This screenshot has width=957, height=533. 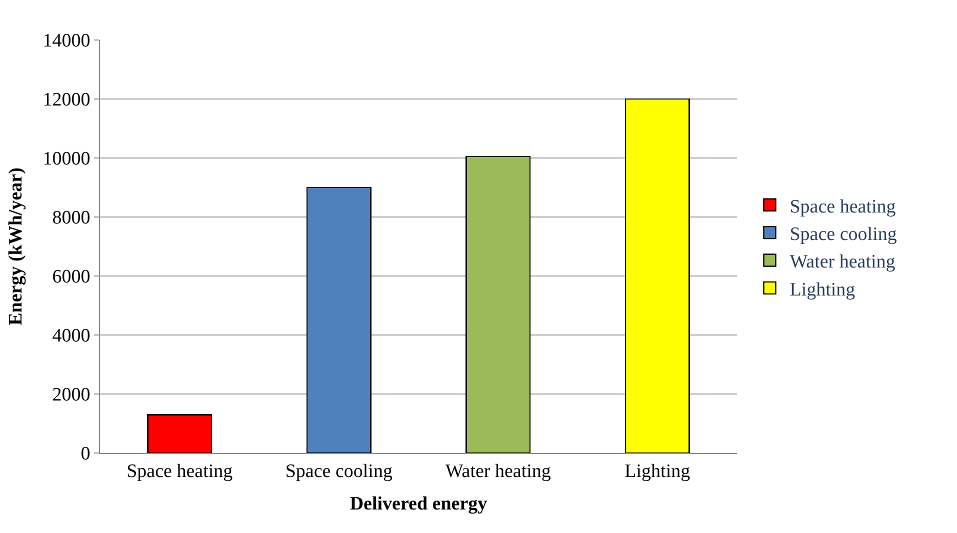 What do you see at coordinates (66, 100) in the screenshot?
I see `y-tick-label: 12000` at bounding box center [66, 100].